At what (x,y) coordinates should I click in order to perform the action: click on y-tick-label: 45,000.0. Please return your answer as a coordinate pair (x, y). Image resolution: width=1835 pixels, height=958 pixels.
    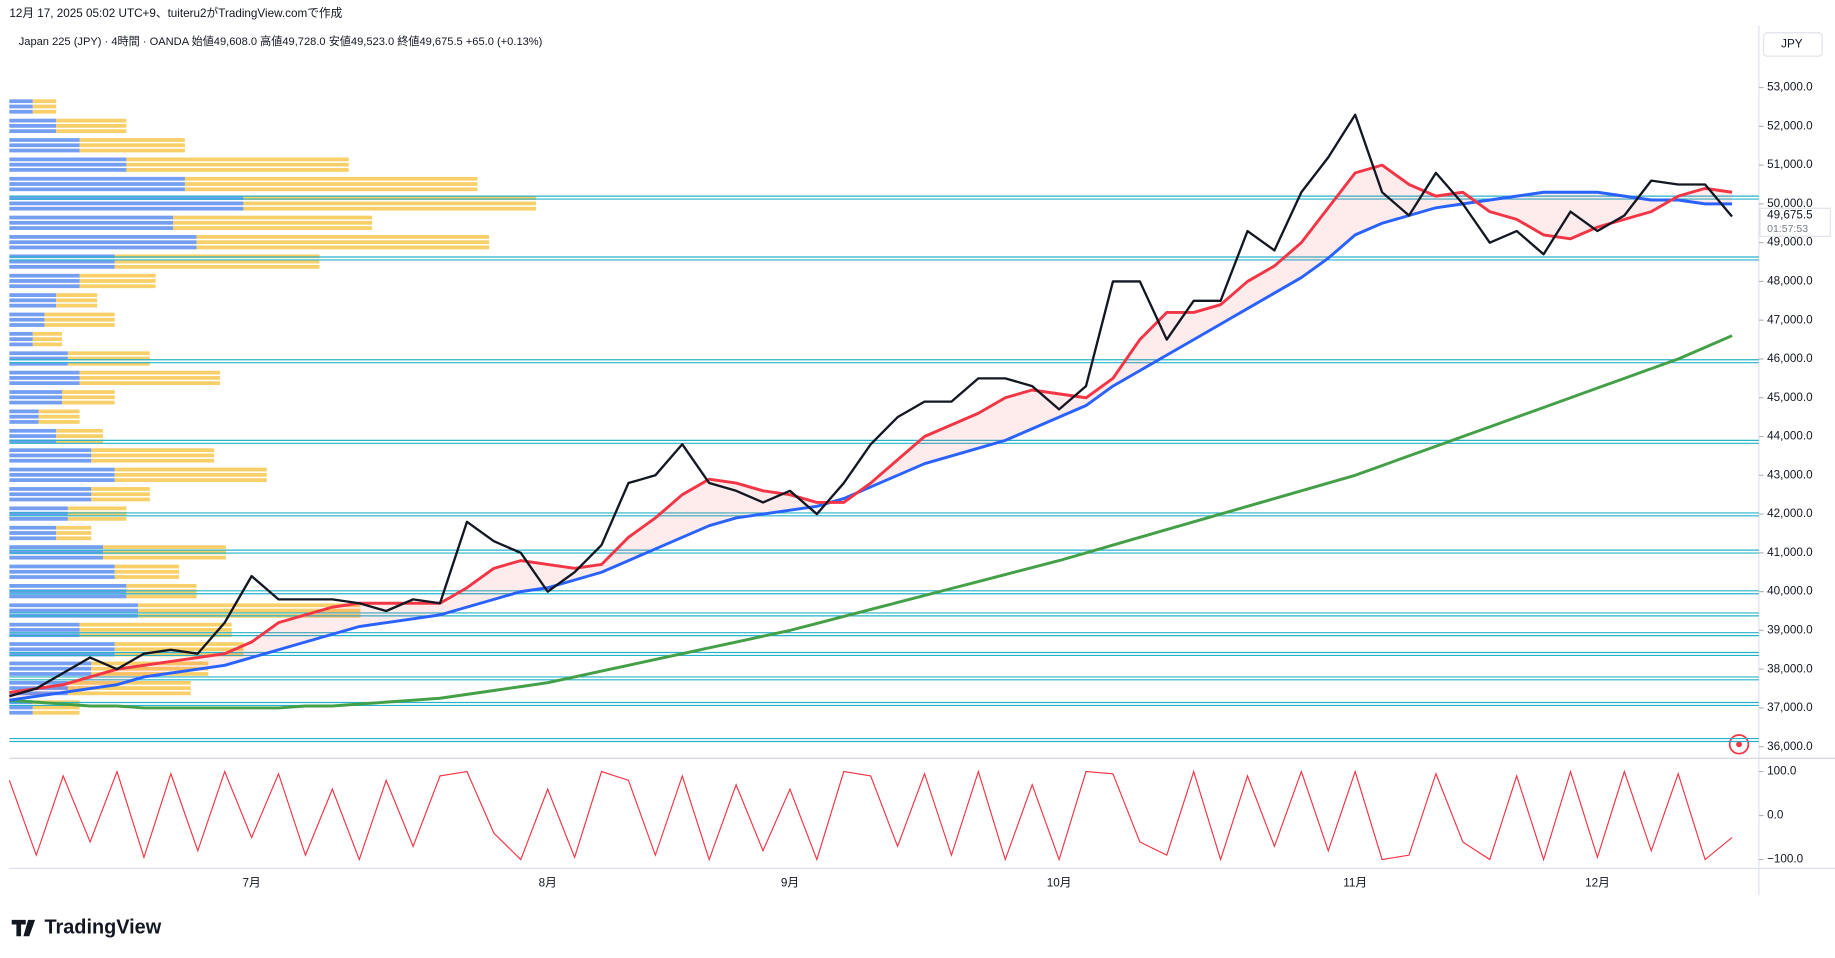
    Looking at the image, I should click on (1790, 397).